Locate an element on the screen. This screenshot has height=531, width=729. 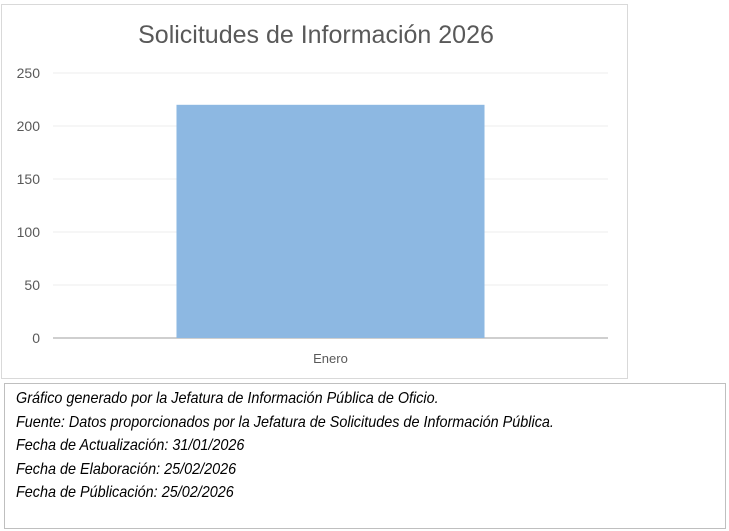
x-tick-label: Enero is located at coordinates (330, 358).